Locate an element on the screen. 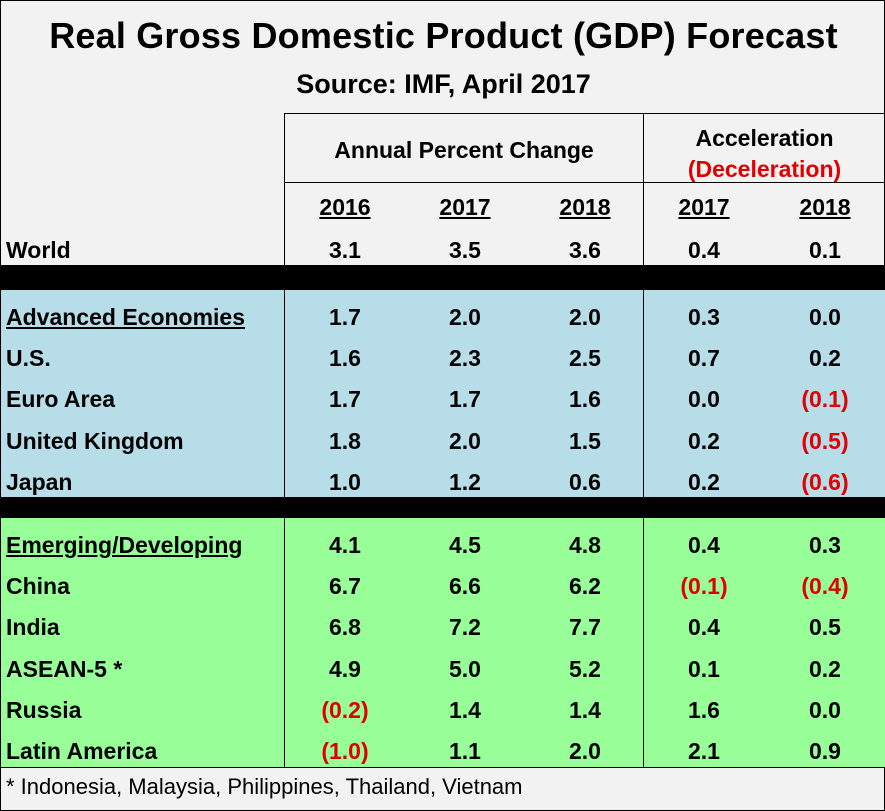 The height and width of the screenshot is (811, 885). acceleration-header: Acceleration is located at coordinates (764, 138).